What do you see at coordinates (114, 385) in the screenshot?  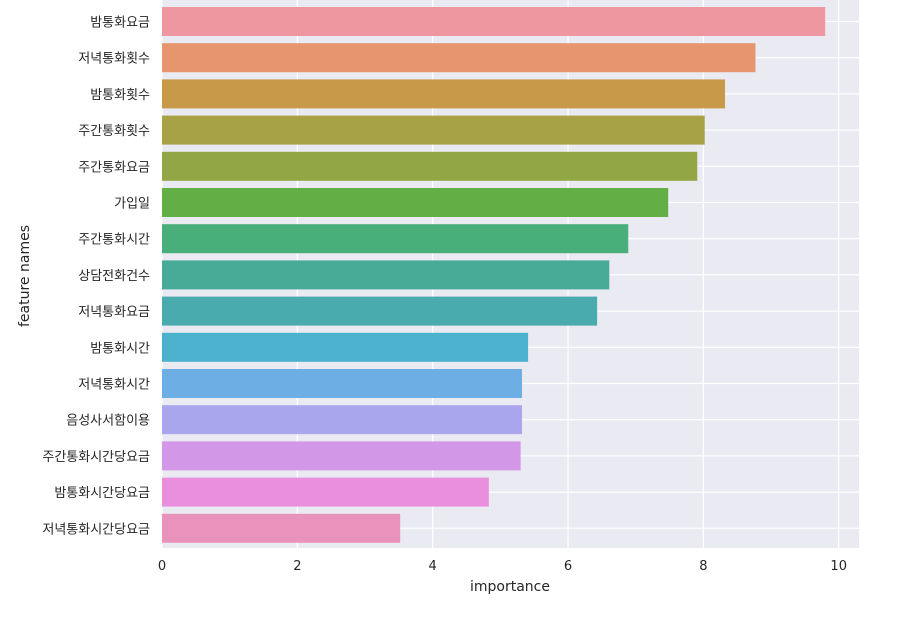 I see `y-tick-label: 저녁통화시간` at bounding box center [114, 385].